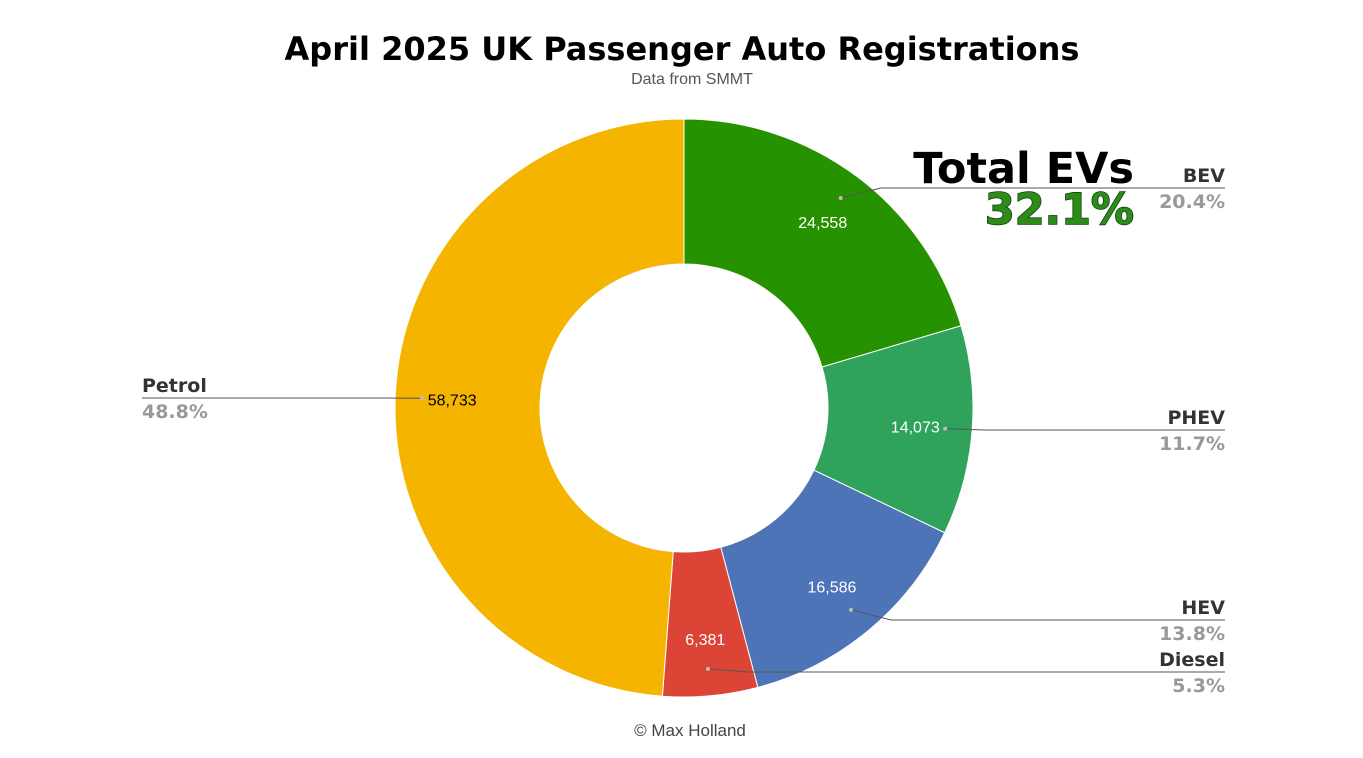 This screenshot has height=758, width=1363. I want to click on value-label-phev: 14,073, so click(915, 427).